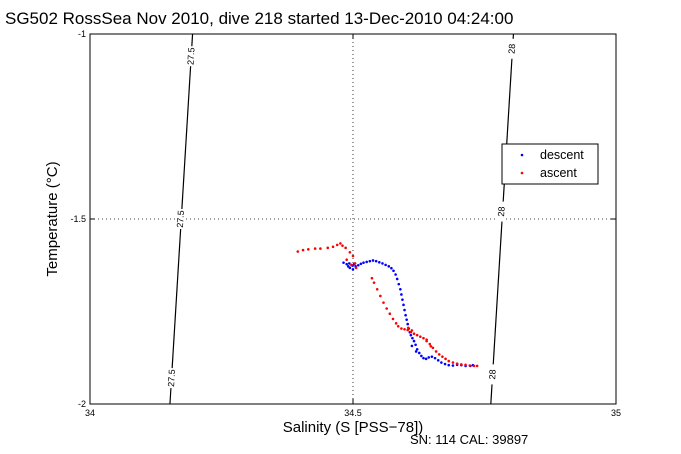 This screenshot has width=681, height=454. Describe the element at coordinates (353, 413) in the screenshot. I see `x-tick-label: 34.5` at that location.